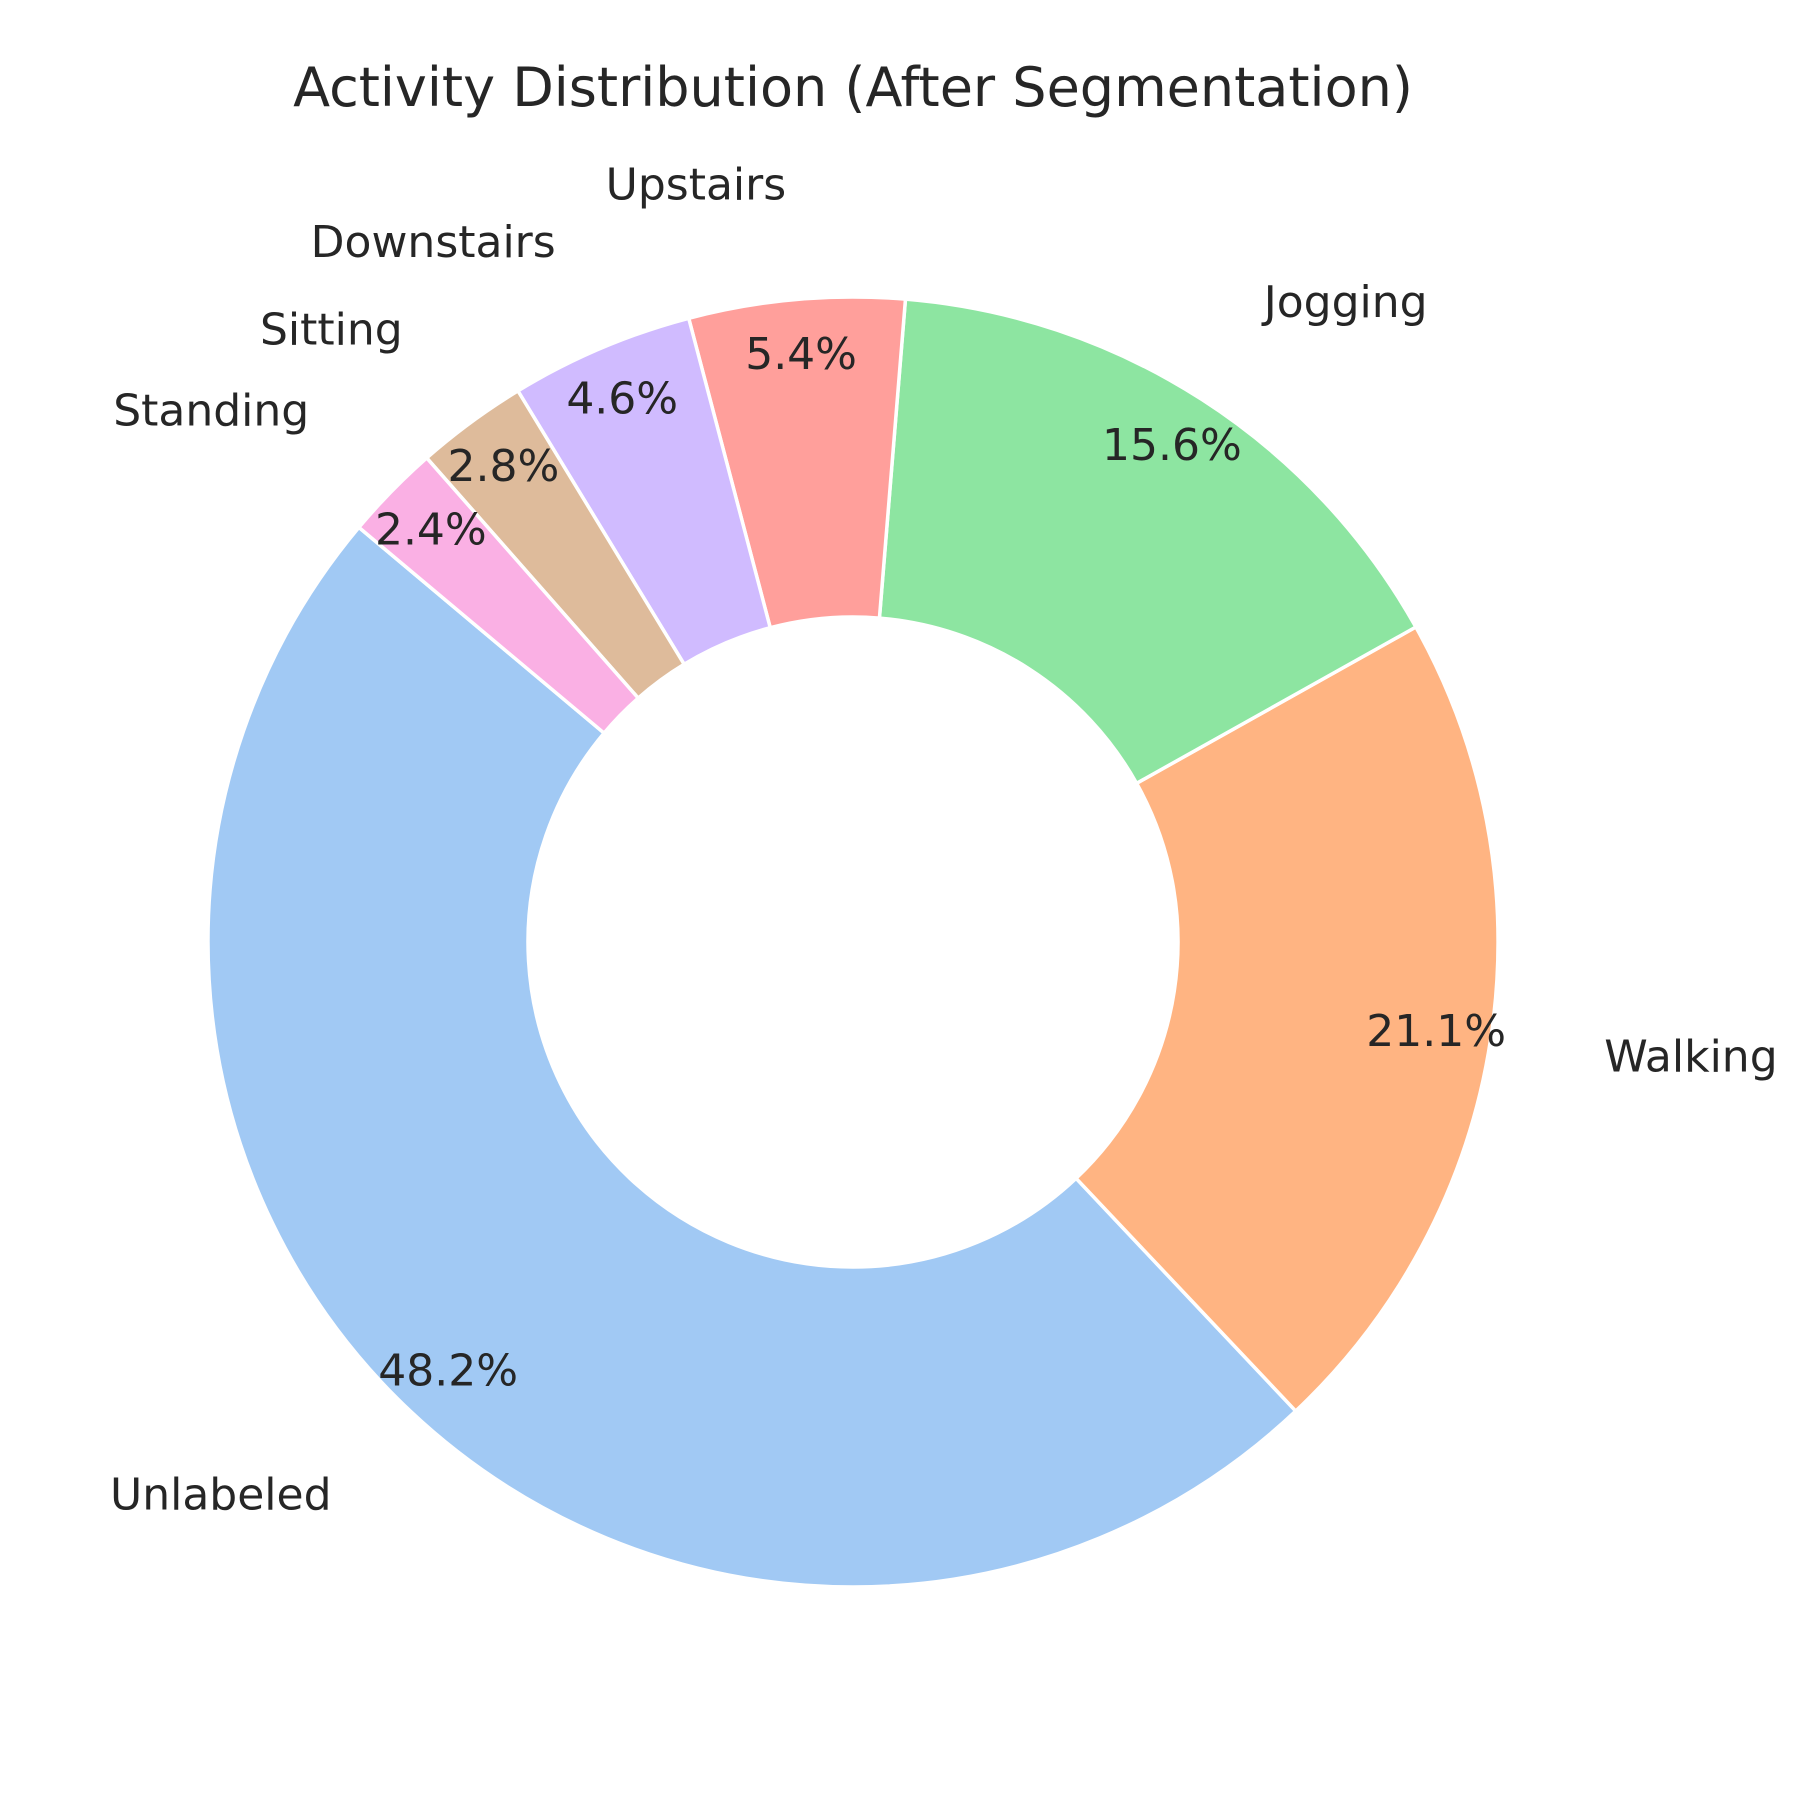 Image resolution: width=1800 pixels, height=1800 pixels. What do you see at coordinates (1436, 1031) in the screenshot?
I see `percent-label-walking: 21.1%` at bounding box center [1436, 1031].